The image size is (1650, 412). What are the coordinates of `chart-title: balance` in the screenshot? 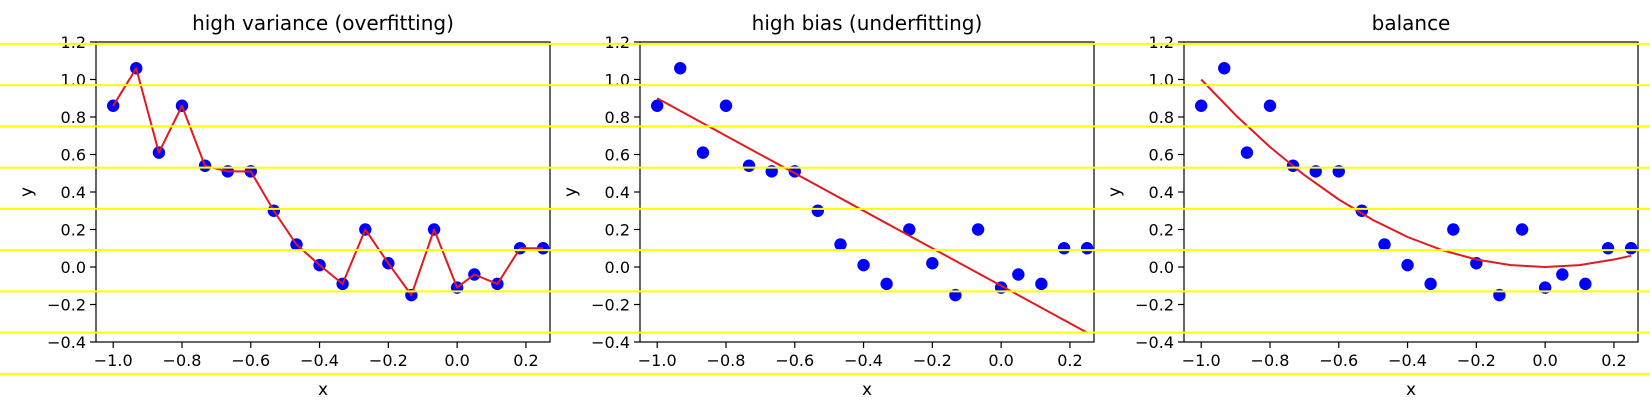 It's located at (1411, 23).